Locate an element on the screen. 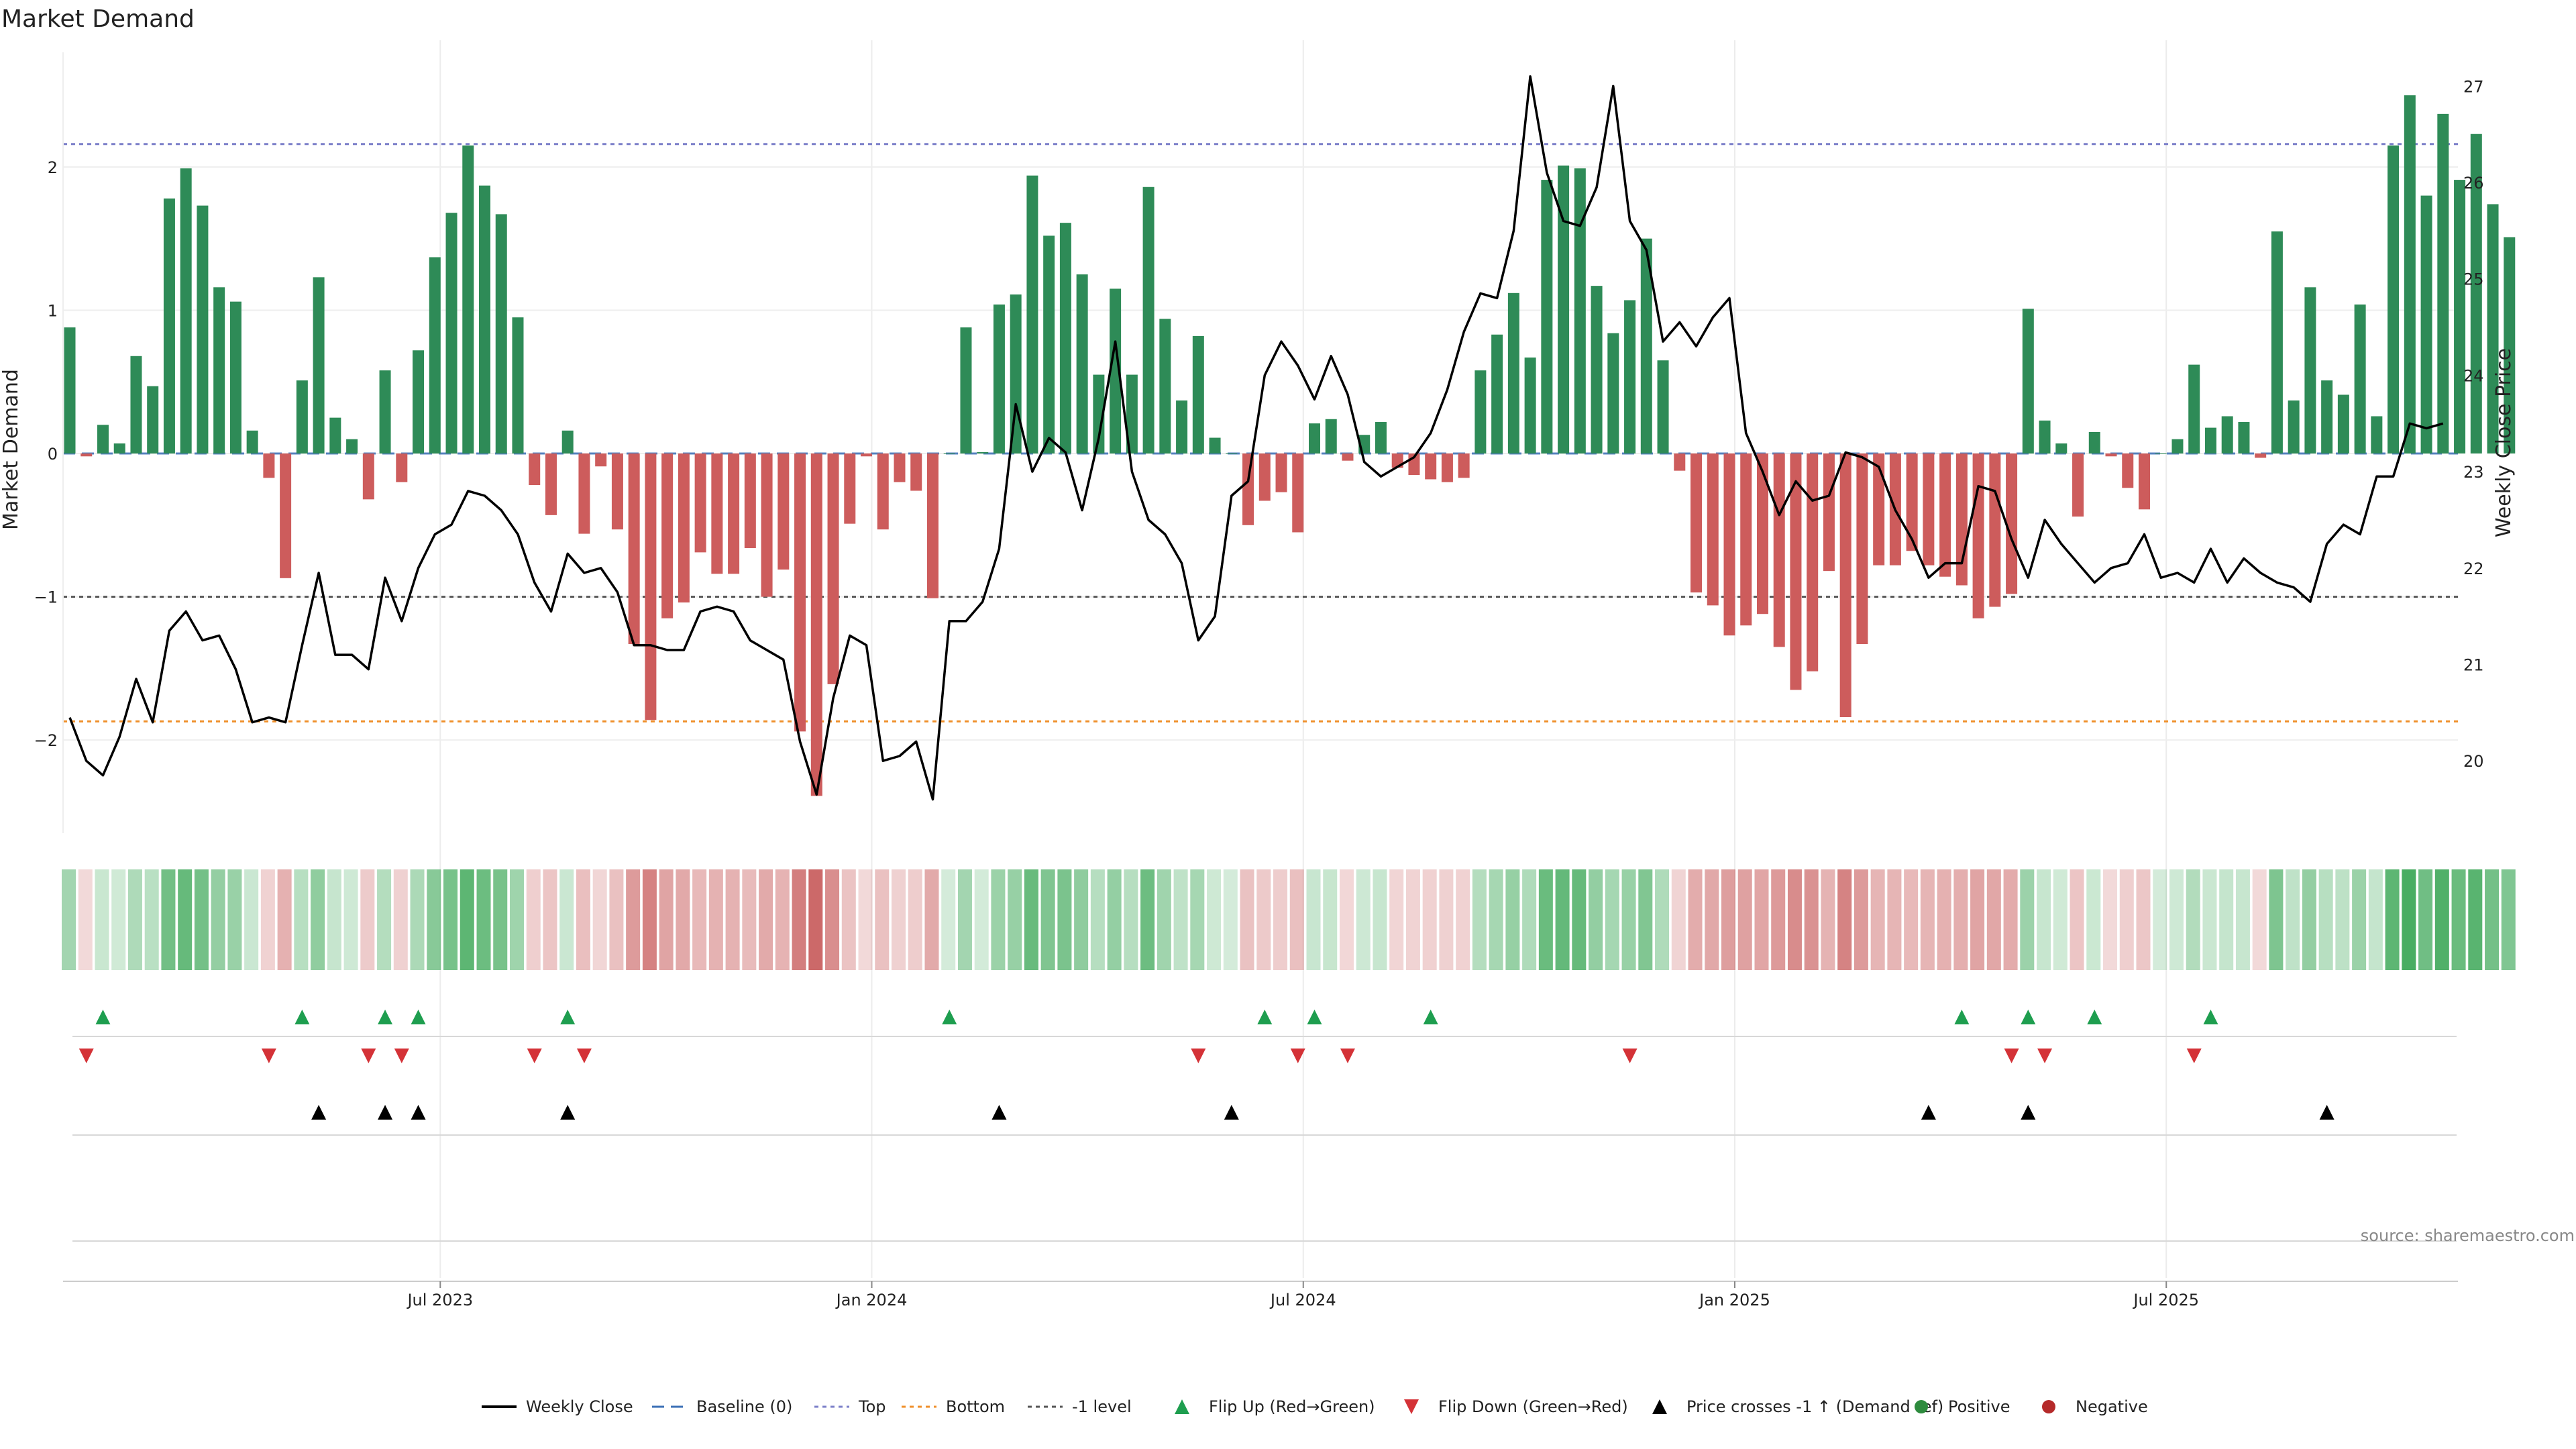  demand-heat-strip is located at coordinates (1289, 919).